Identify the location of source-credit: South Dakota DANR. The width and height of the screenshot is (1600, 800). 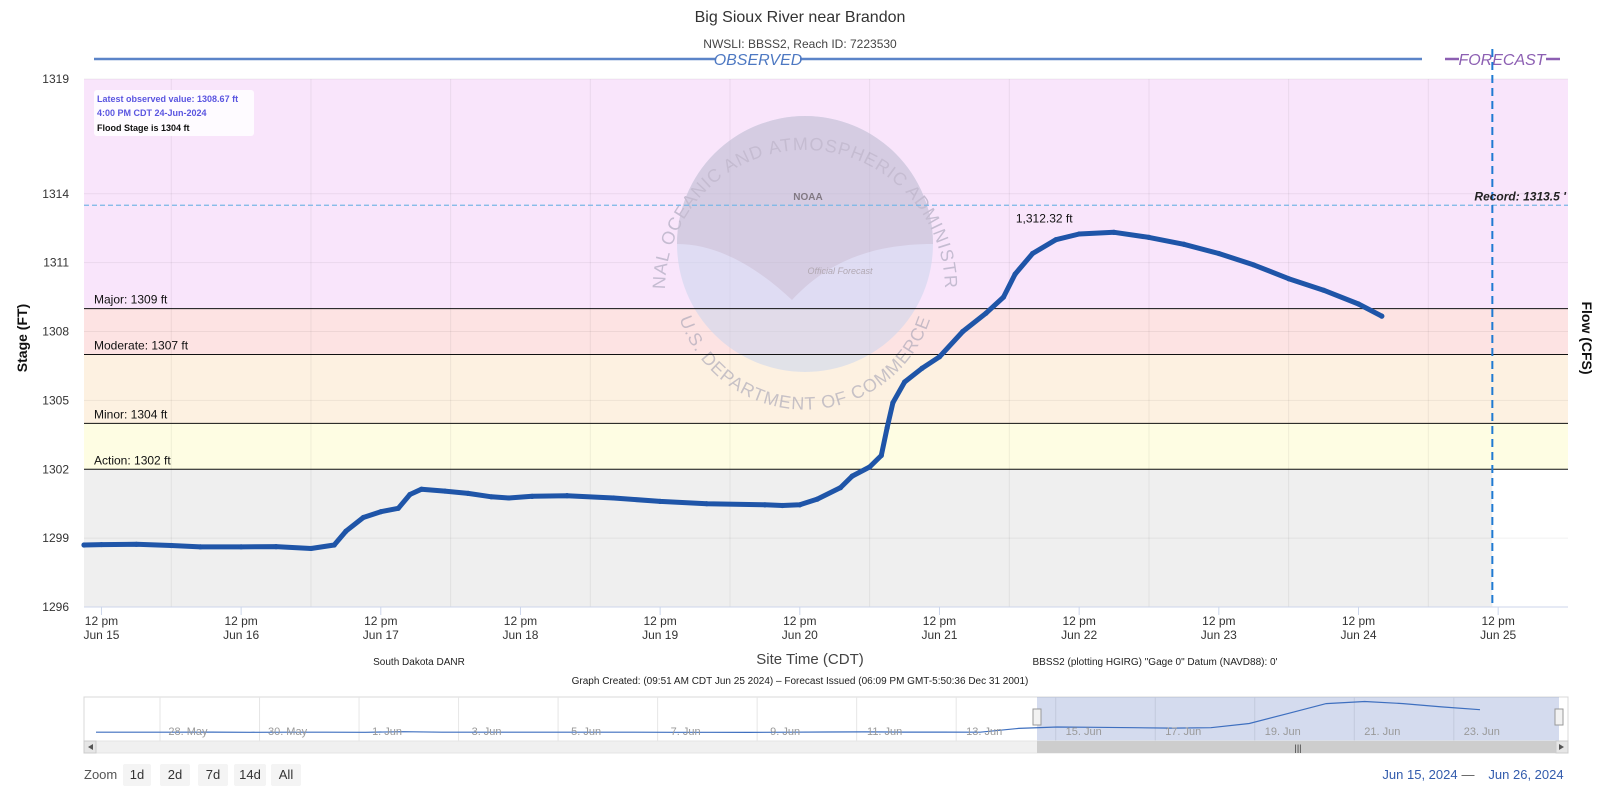
(419, 662).